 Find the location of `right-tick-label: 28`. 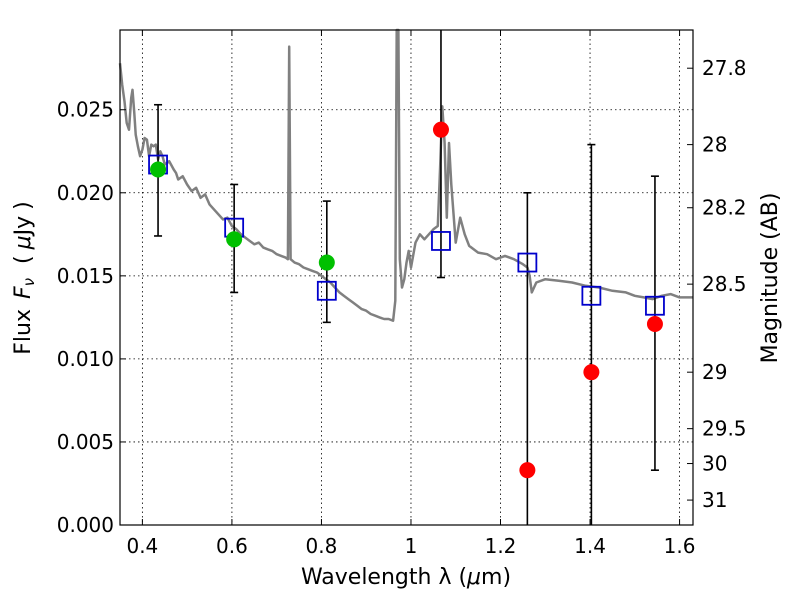

right-tick-label: 28 is located at coordinates (714, 145).